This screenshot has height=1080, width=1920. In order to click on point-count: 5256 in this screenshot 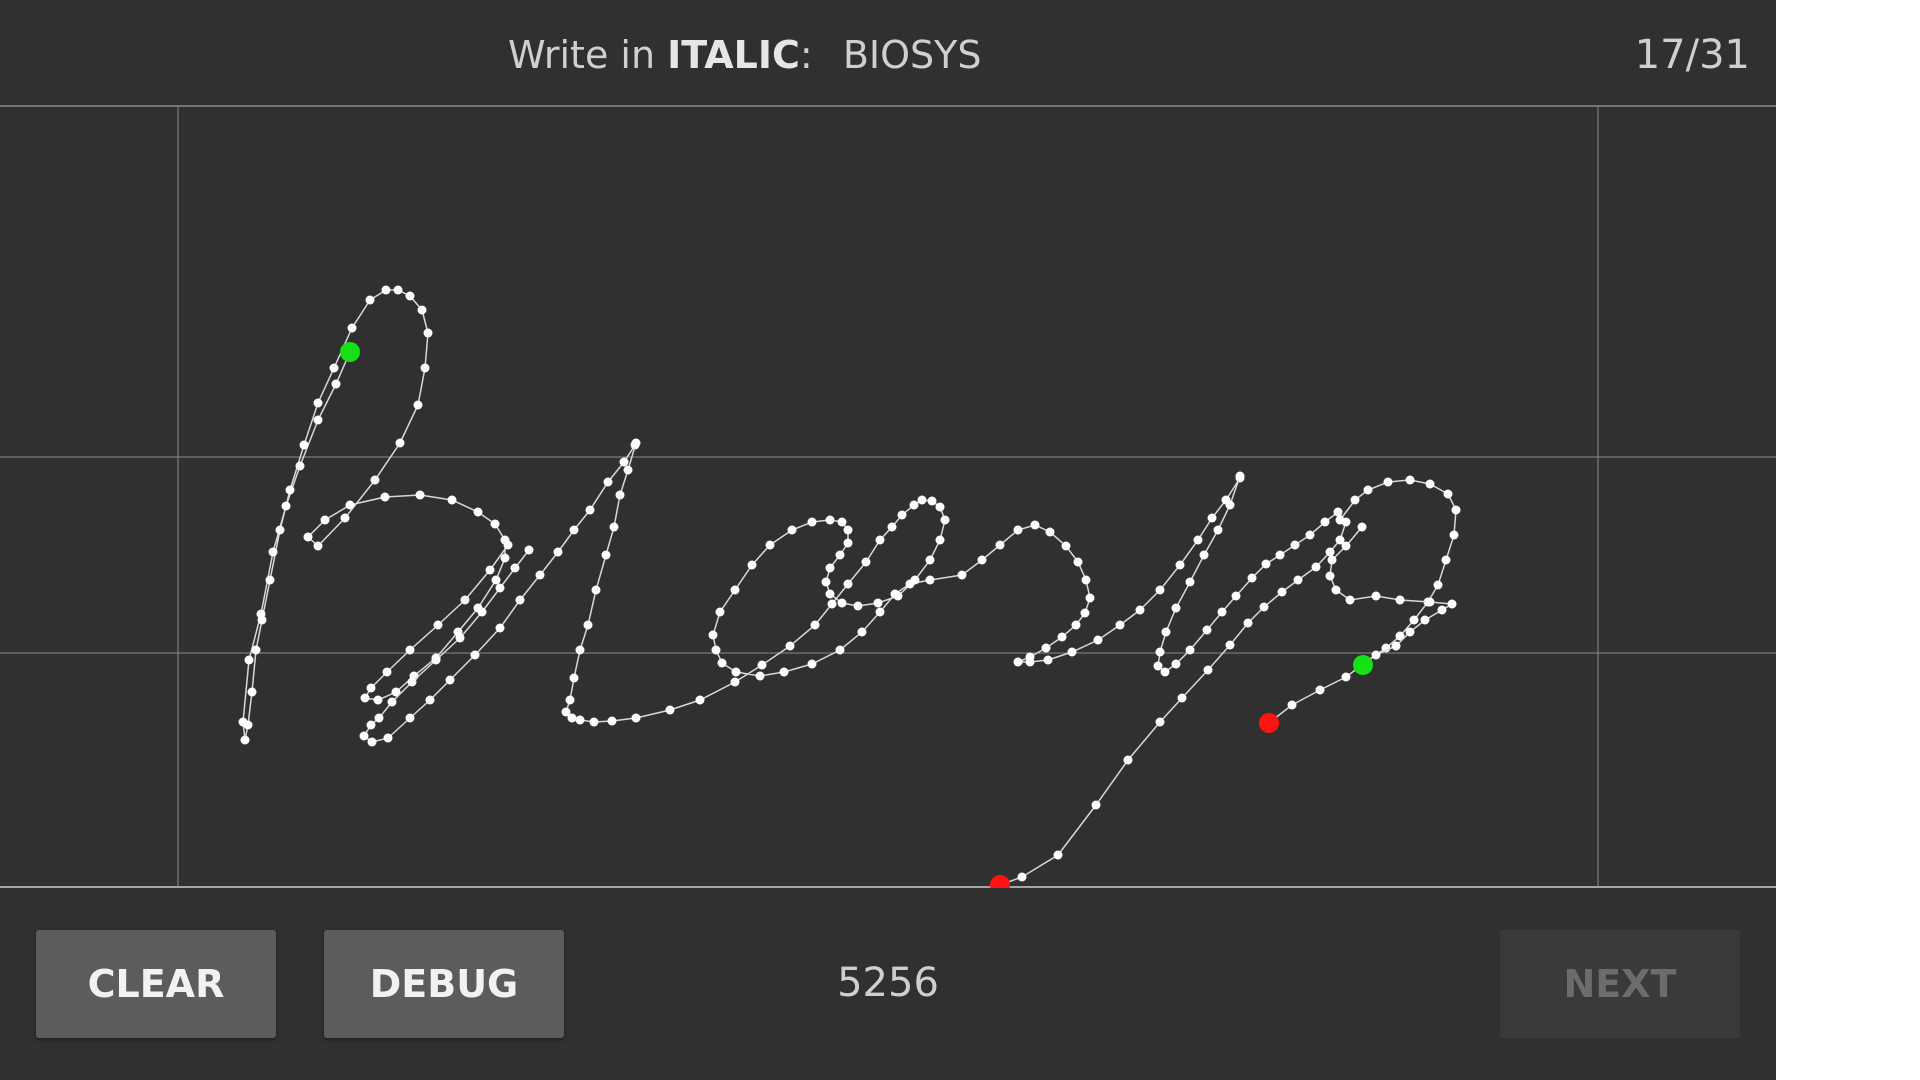, I will do `click(888, 983)`.